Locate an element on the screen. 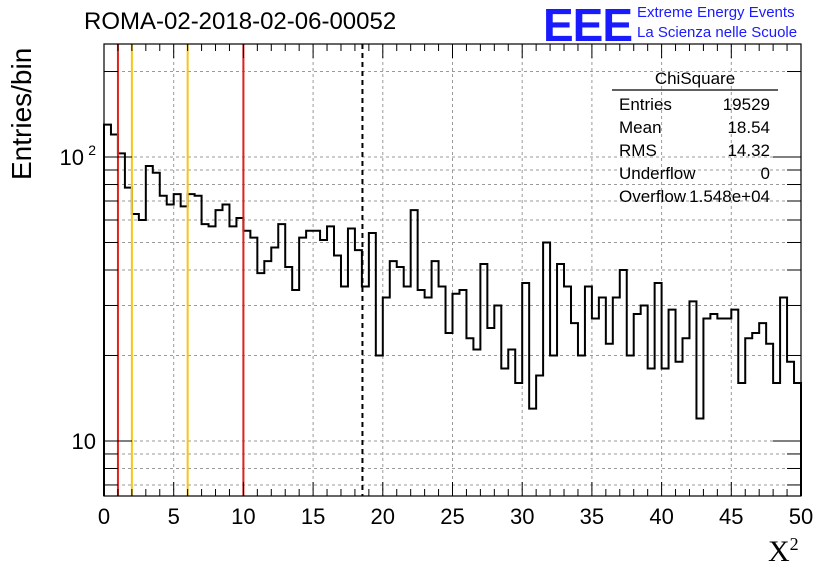 The width and height of the screenshot is (836, 572). y-tick-label-exponent: 2 is located at coordinates (92, 150).